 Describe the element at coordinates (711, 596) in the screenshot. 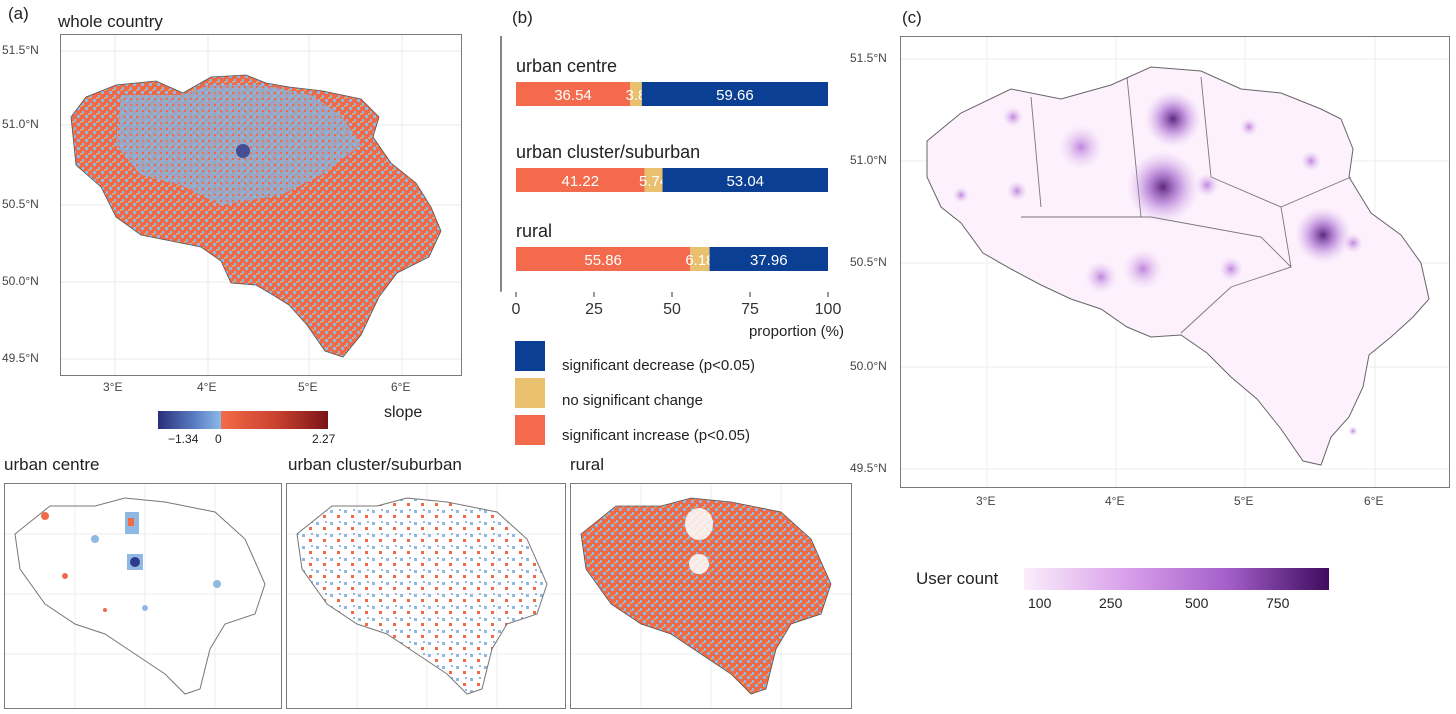

I see `small-map-rural` at that location.